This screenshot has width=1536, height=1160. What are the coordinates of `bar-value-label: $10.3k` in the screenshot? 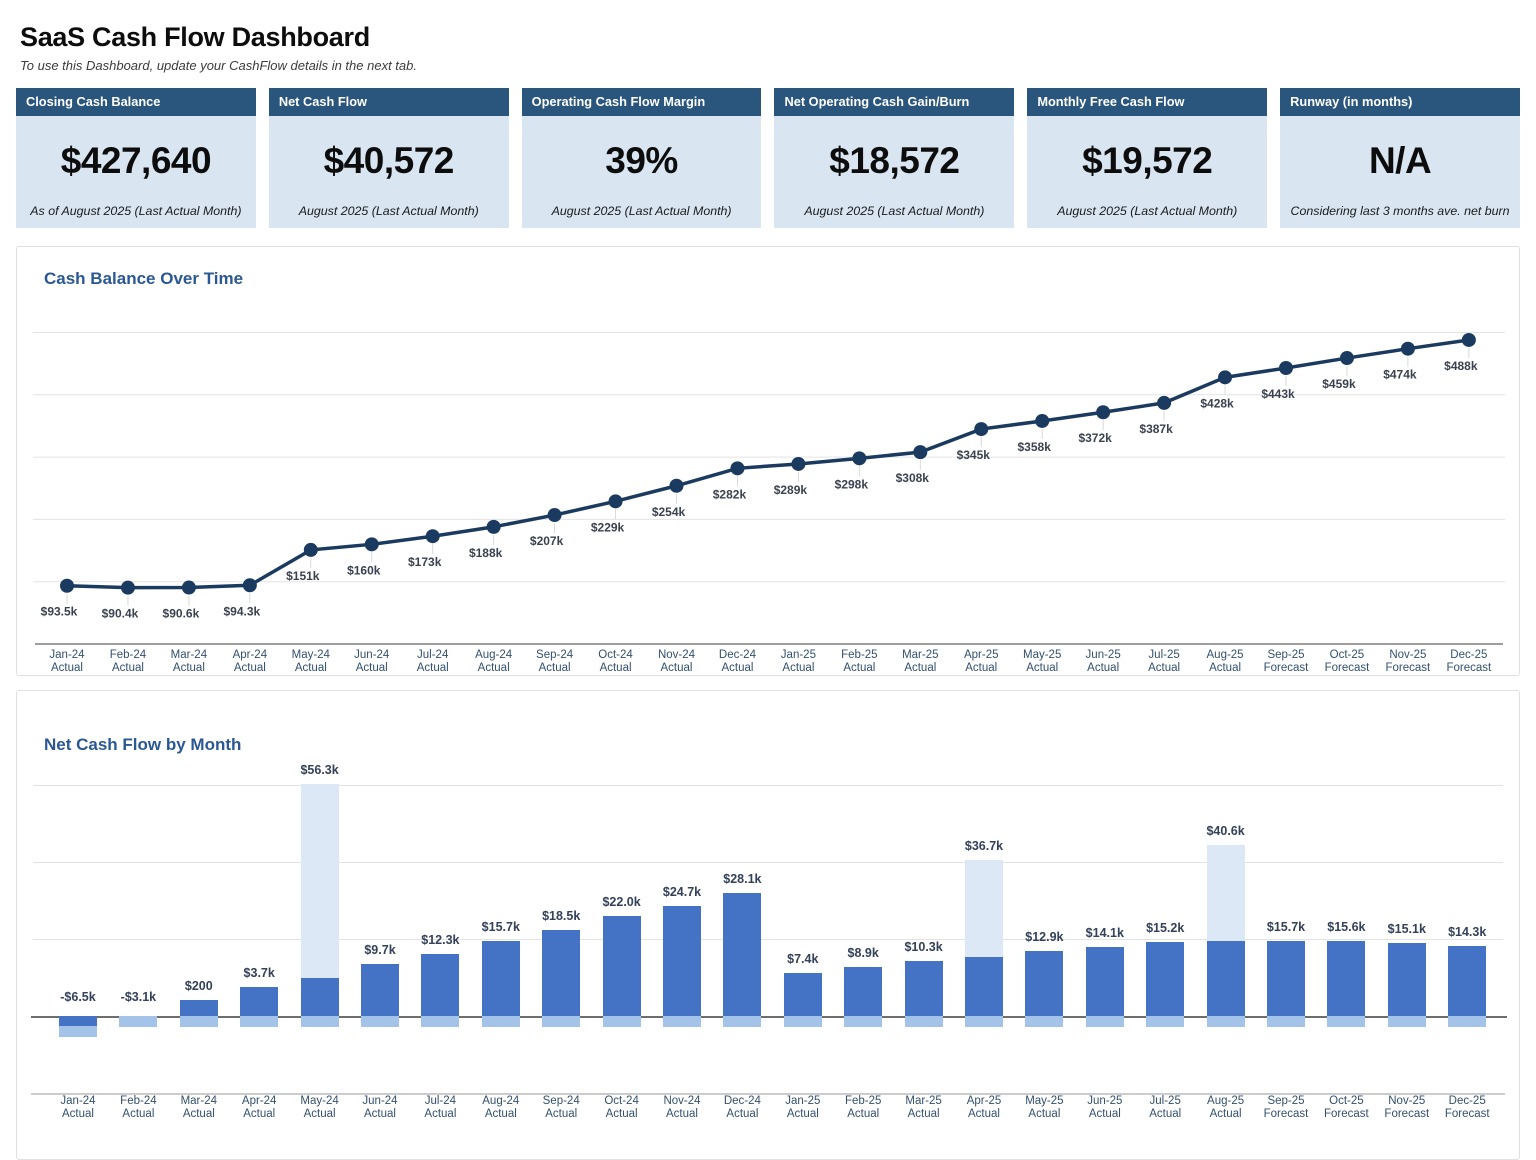 It's located at (923, 947).